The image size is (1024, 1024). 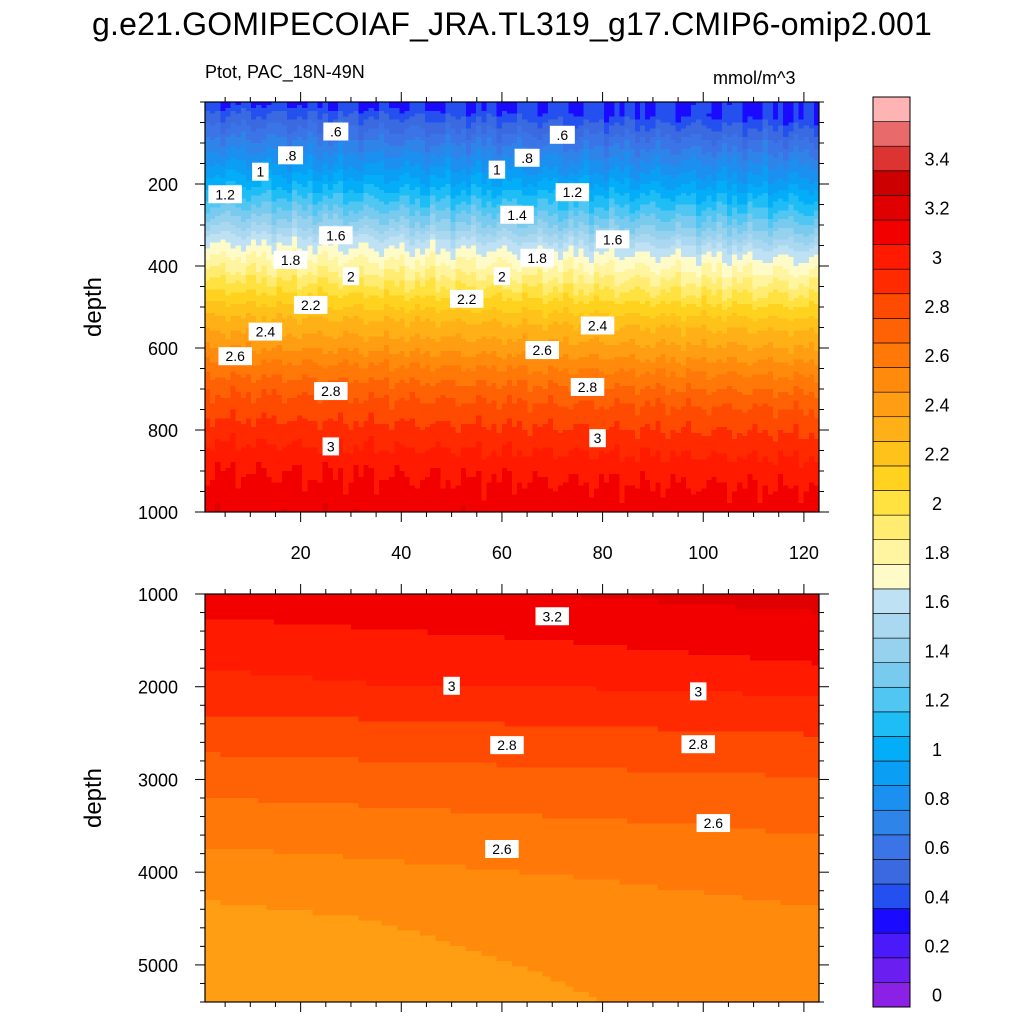 I want to click on contour-label: 1, so click(x=497, y=169).